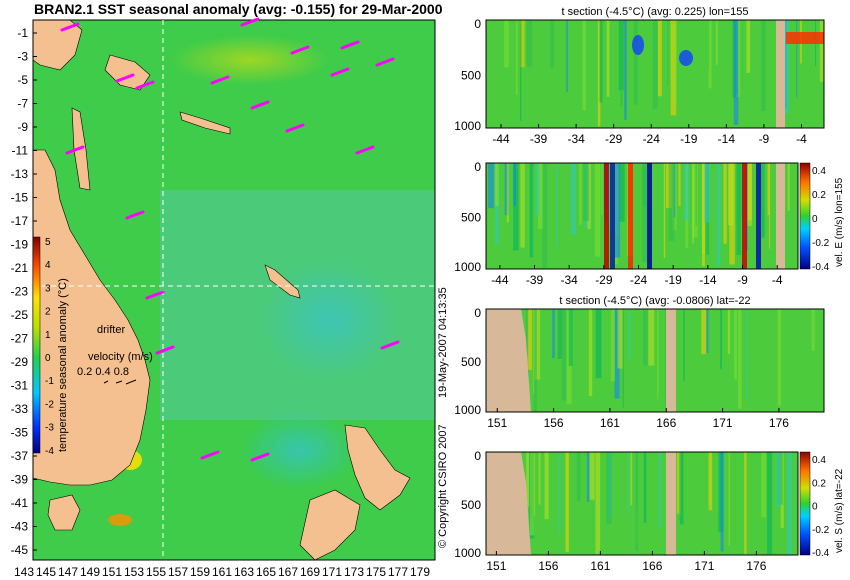 This screenshot has width=850, height=580. I want to click on timestamp: 19-May-2007 04:13:35, so click(443, 342).